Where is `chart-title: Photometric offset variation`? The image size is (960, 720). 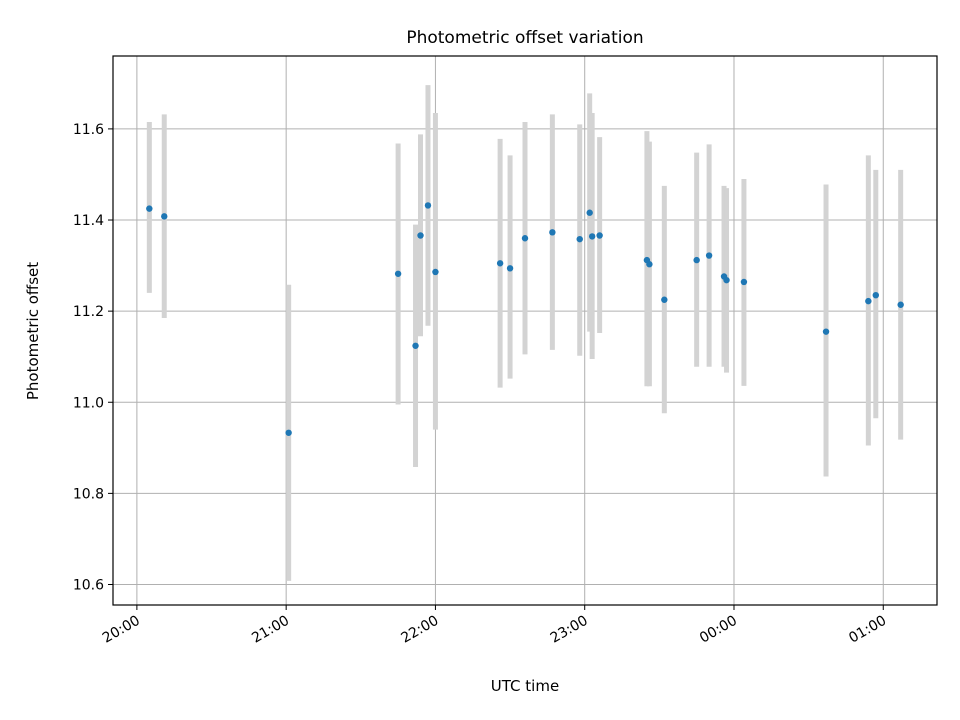
chart-title: Photometric offset variation is located at coordinates (524, 38).